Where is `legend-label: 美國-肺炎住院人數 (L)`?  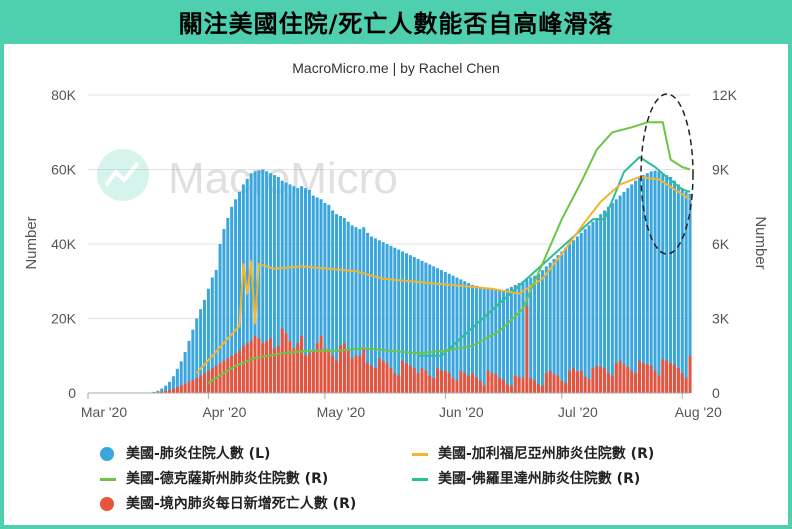 legend-label: 美國-肺炎住院人數 (L) is located at coordinates (198, 454).